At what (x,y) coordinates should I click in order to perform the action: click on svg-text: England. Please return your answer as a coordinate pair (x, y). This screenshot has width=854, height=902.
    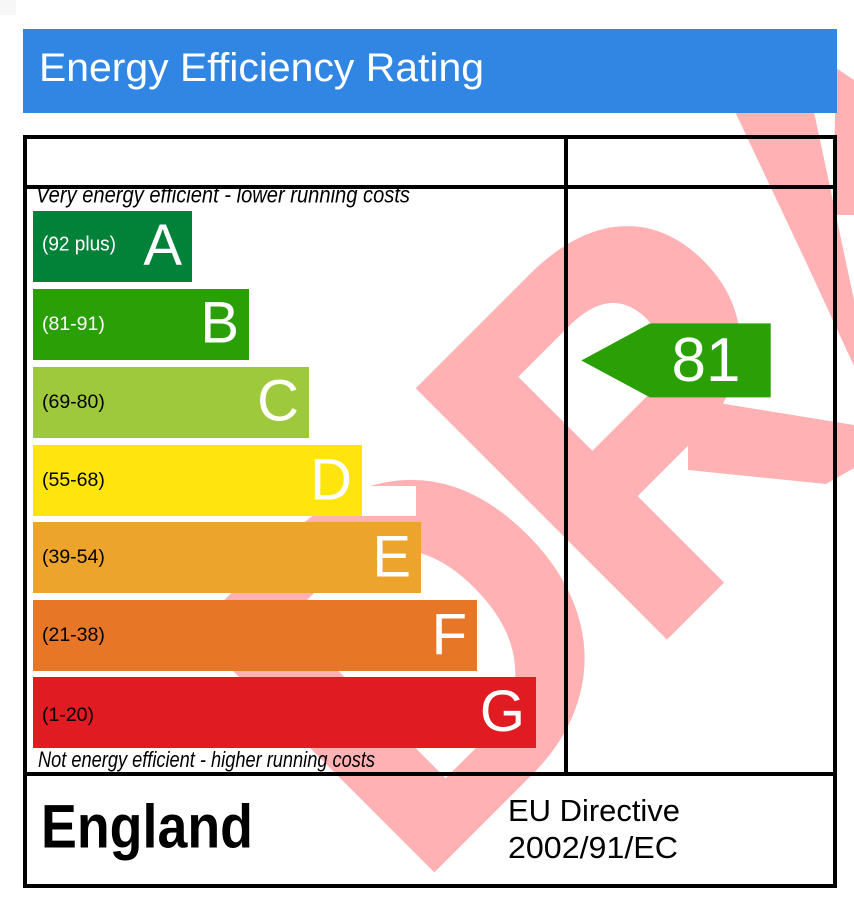
    Looking at the image, I should click on (147, 827).